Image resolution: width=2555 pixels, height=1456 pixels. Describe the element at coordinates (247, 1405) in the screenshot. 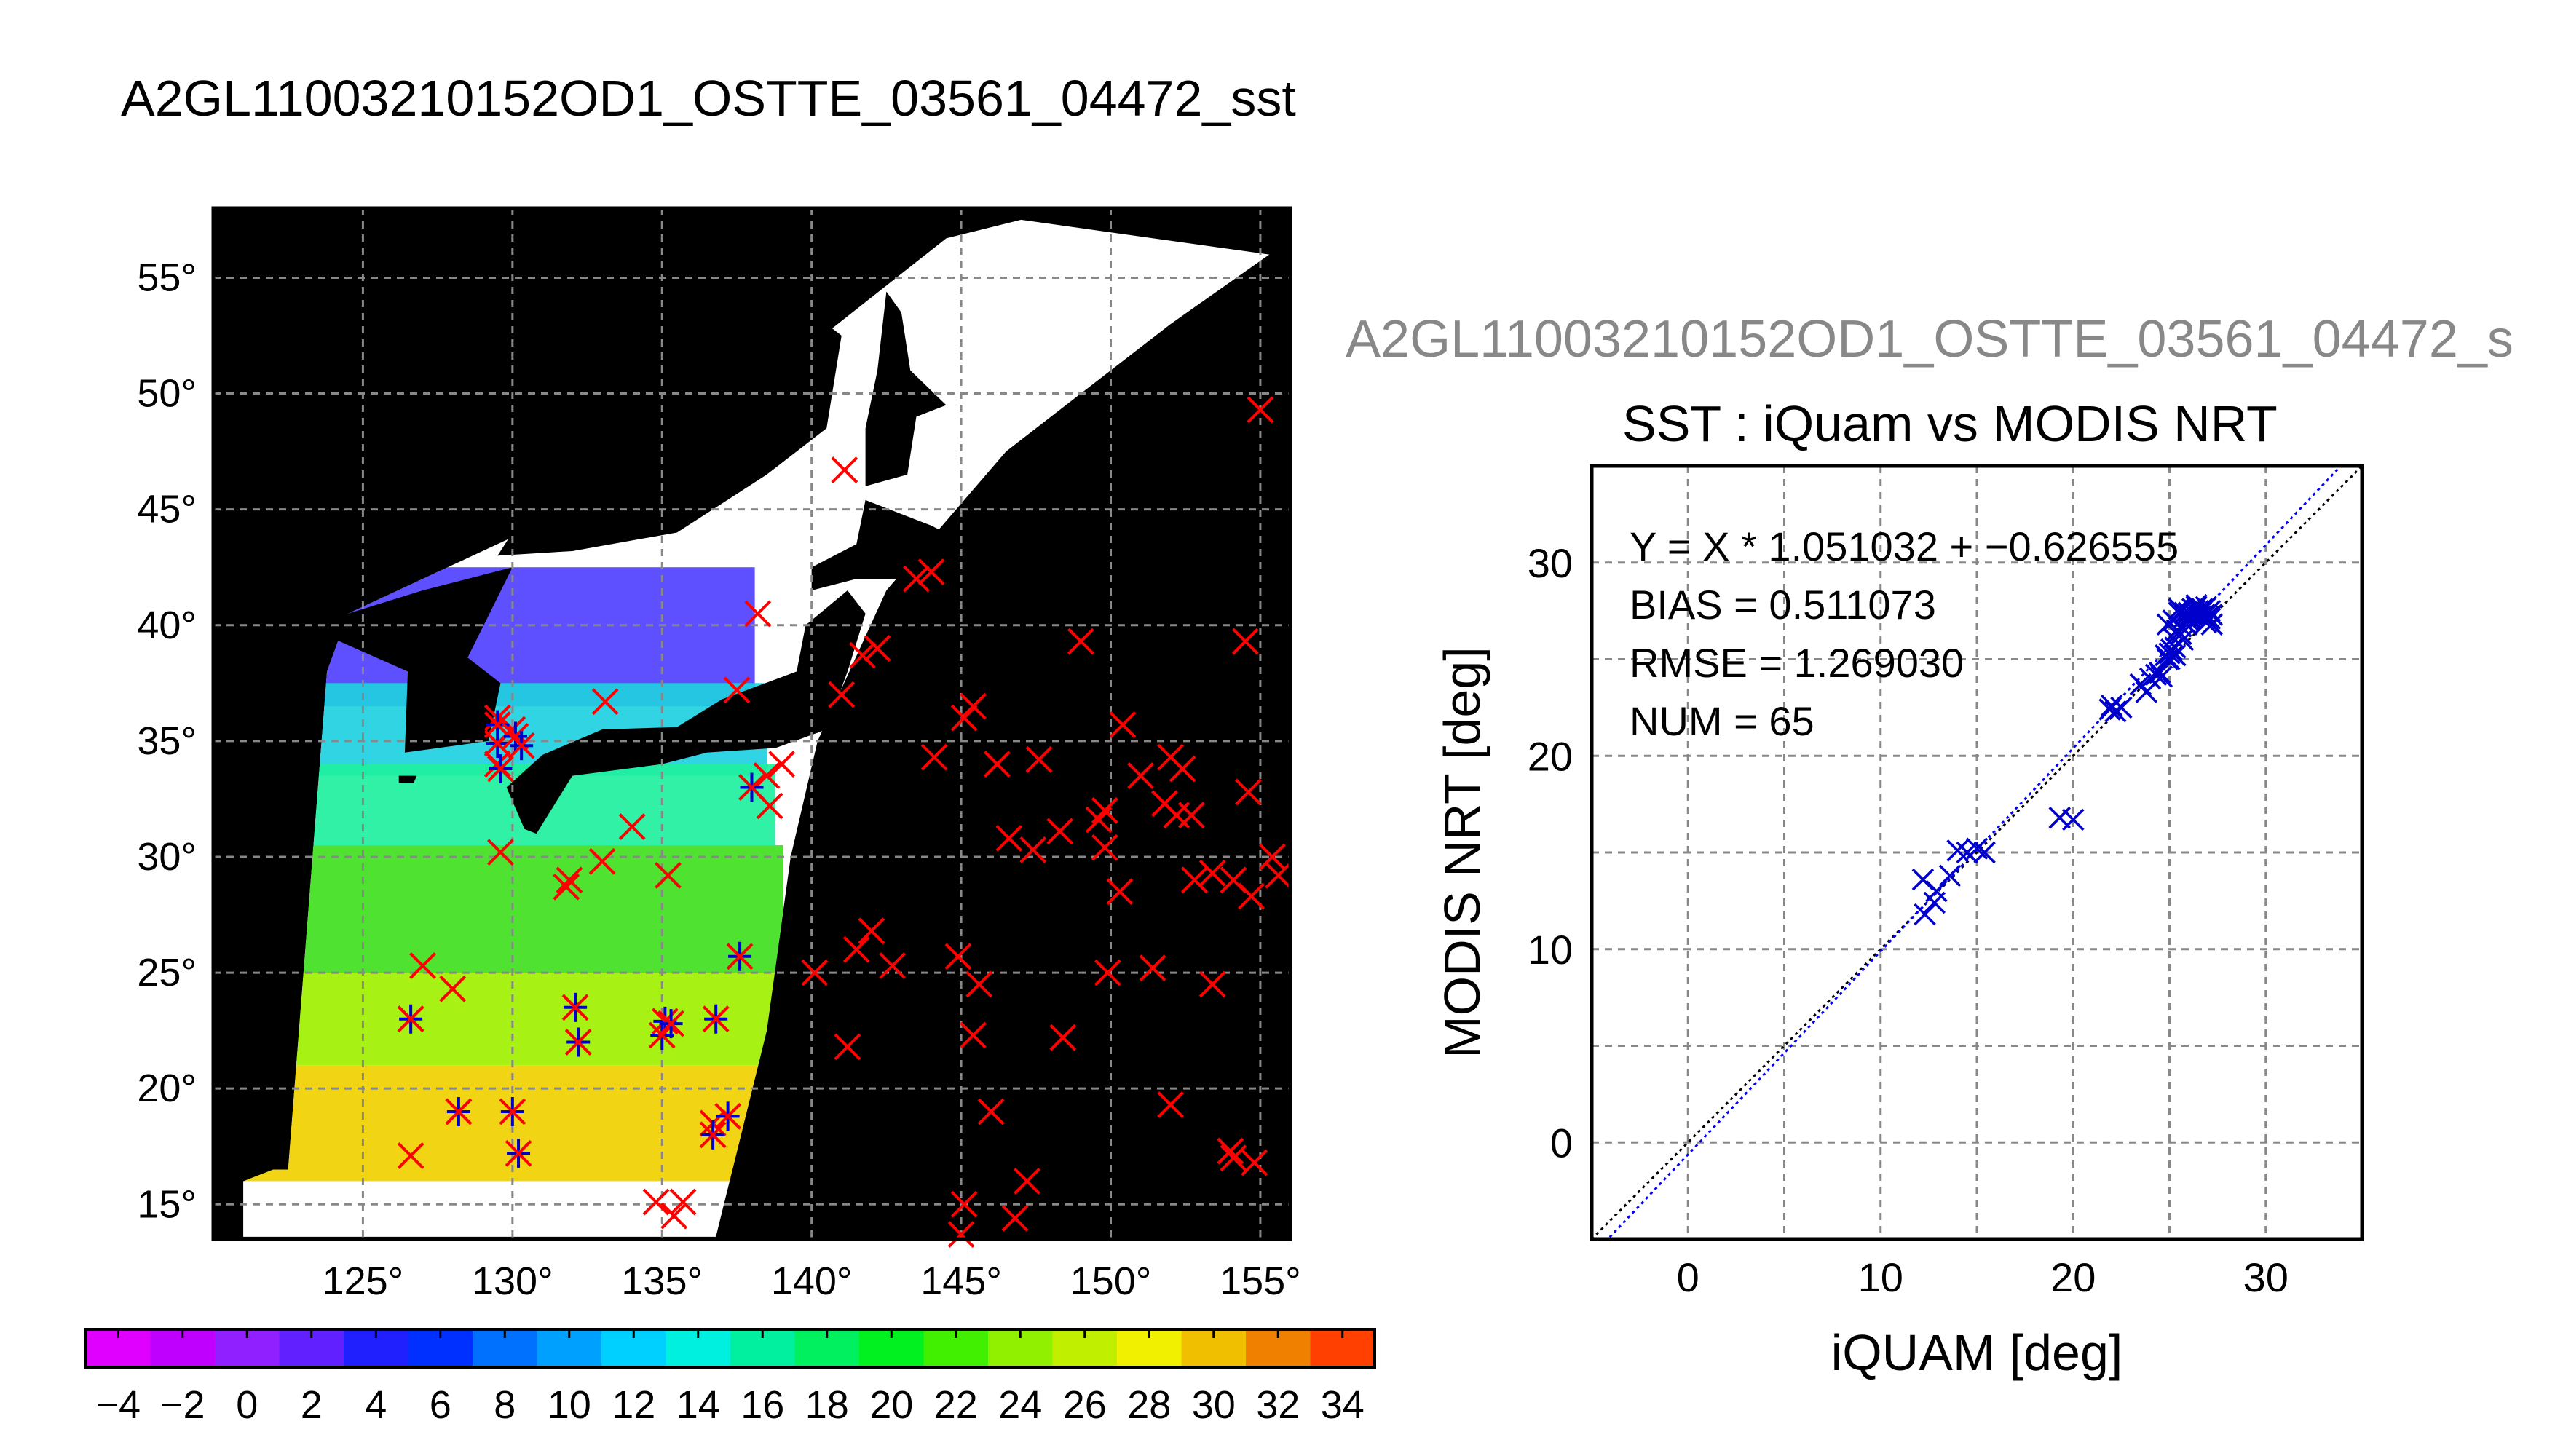

I see `colorbar-tick-label: 0` at that location.